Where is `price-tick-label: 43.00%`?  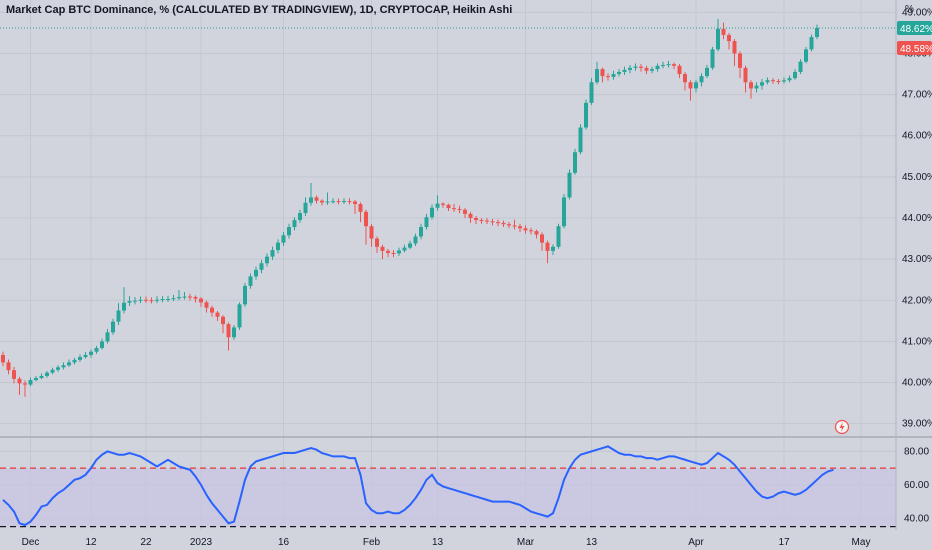 price-tick-label: 43.00% is located at coordinates (917, 259).